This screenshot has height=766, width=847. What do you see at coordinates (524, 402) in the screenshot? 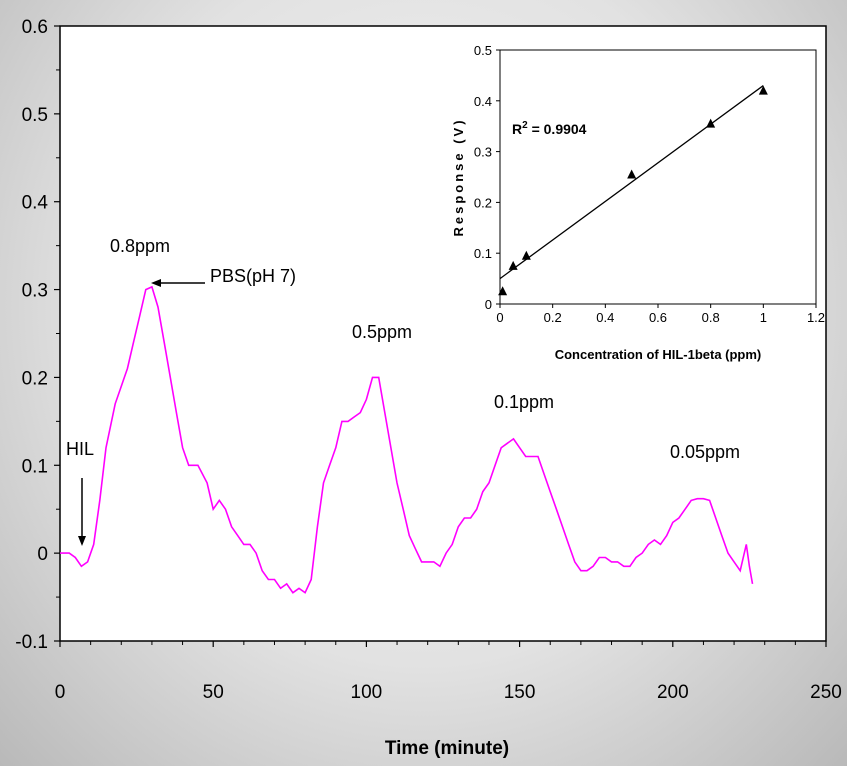
I see `annotation-0-1ppm: 0.1ppm` at bounding box center [524, 402].